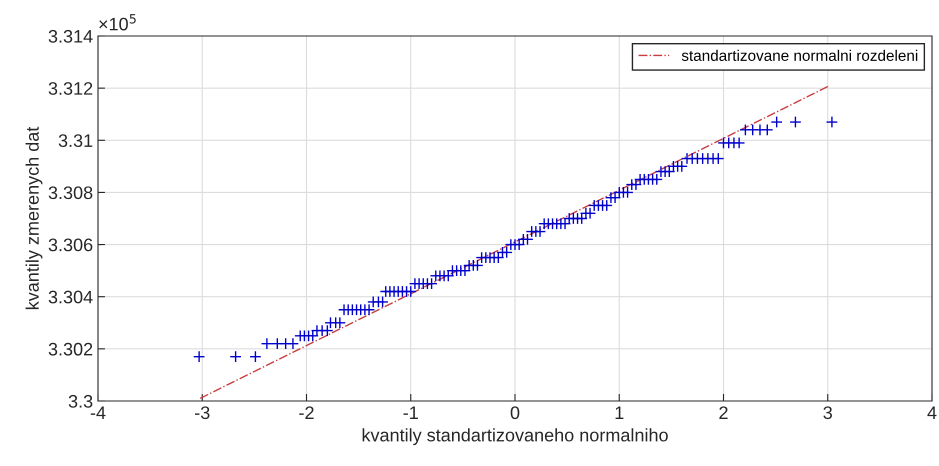  I want to click on y-tick-label: 3.312, so click(70, 88).